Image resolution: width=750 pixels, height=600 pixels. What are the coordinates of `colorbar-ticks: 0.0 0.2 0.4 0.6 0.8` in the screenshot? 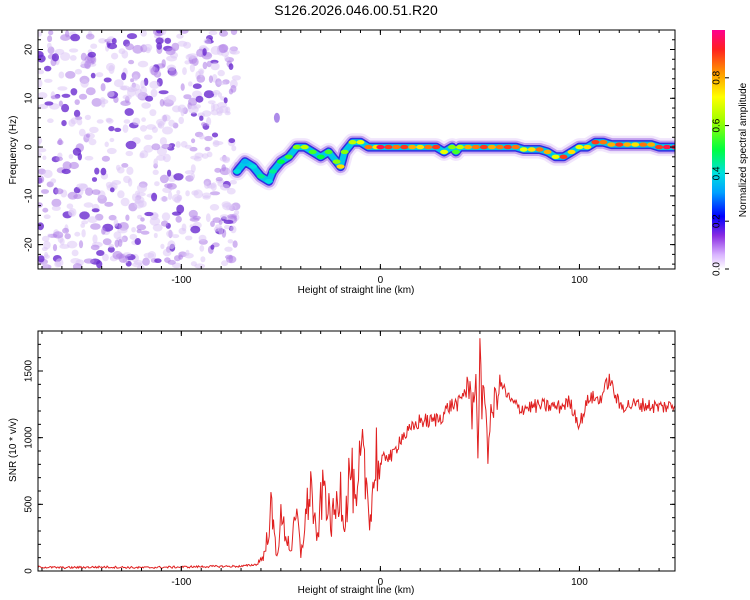 It's located at (720, 173).